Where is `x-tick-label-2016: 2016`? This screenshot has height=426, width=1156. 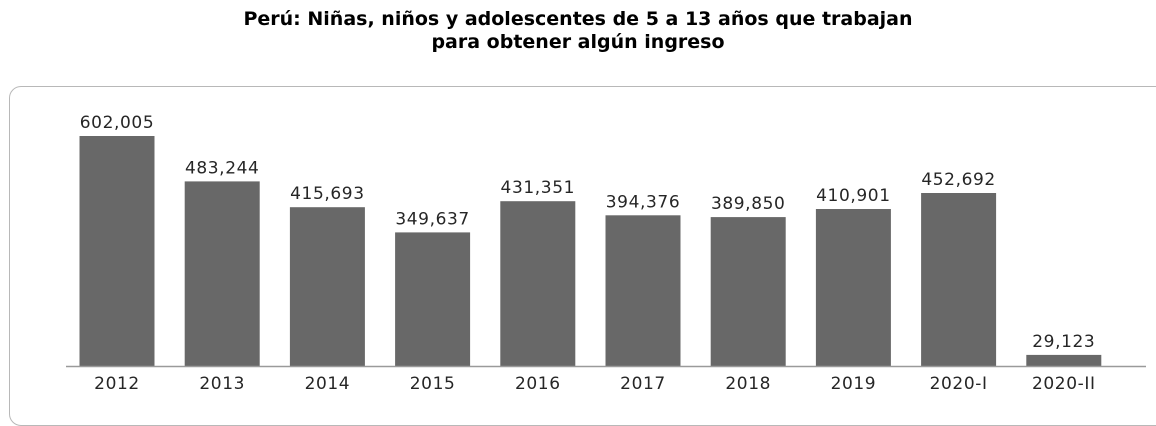 x-tick-label-2016: 2016 is located at coordinates (538, 384).